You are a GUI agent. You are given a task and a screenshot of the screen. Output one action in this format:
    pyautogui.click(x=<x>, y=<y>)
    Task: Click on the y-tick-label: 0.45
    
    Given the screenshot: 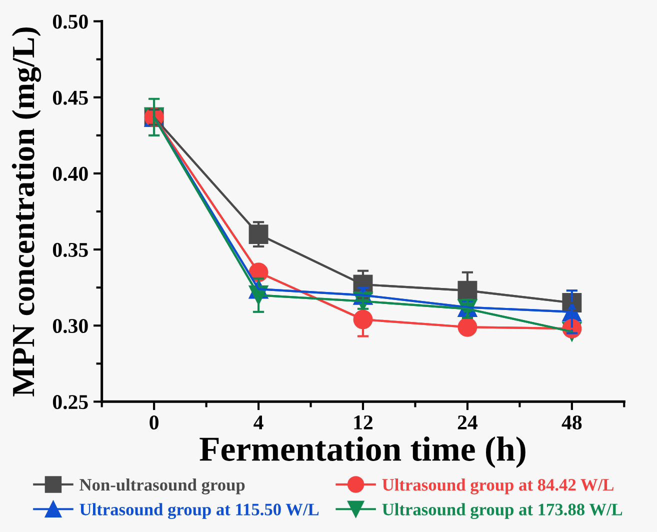 What is the action you would take?
    pyautogui.click(x=70, y=97)
    